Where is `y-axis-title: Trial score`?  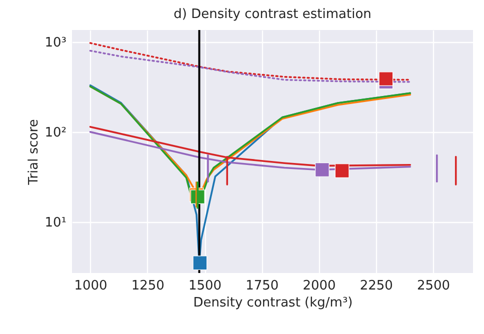 y-axis-title: Trial score is located at coordinates (34, 152).